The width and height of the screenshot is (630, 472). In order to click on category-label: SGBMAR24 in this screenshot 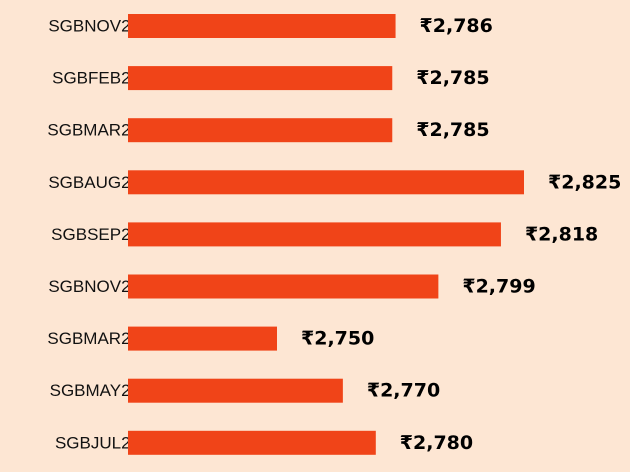, I will do `click(93, 130)`.